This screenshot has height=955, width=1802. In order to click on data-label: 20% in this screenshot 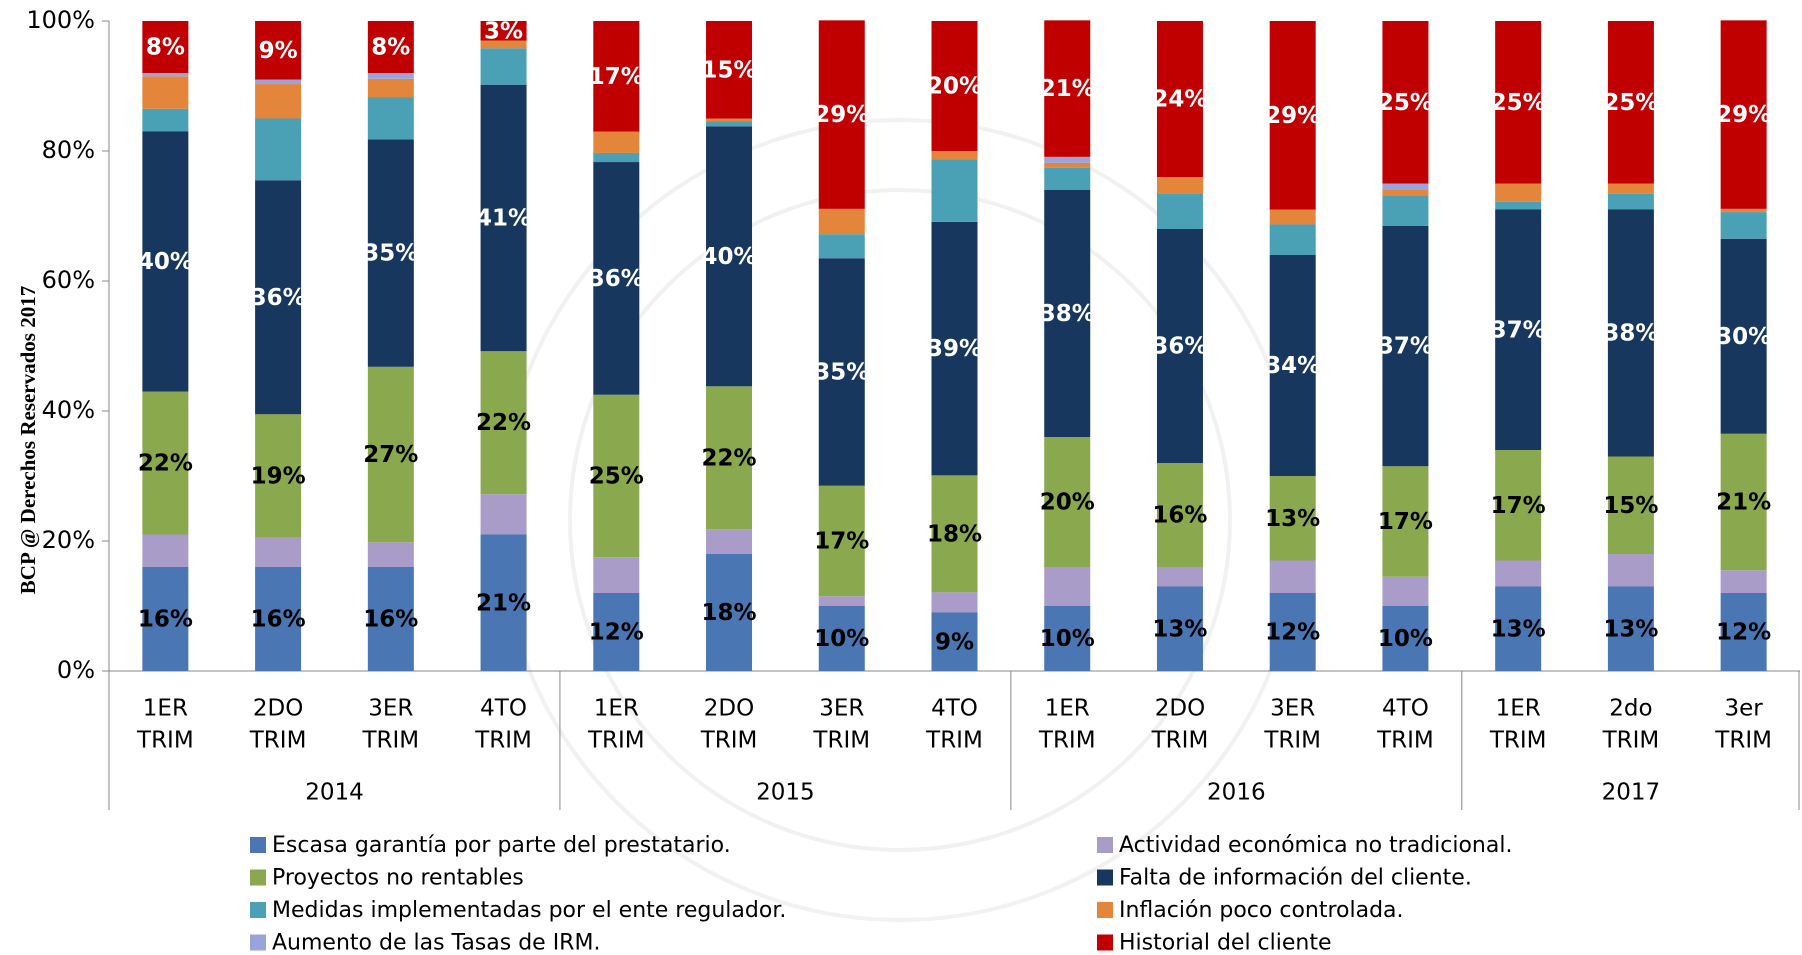, I will do `click(1067, 503)`.